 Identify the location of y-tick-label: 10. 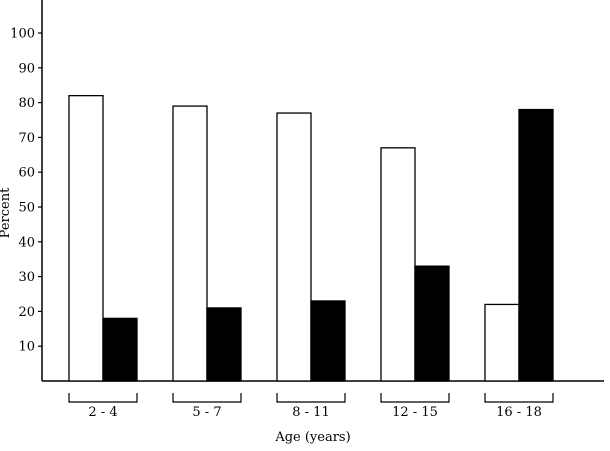
(26, 347).